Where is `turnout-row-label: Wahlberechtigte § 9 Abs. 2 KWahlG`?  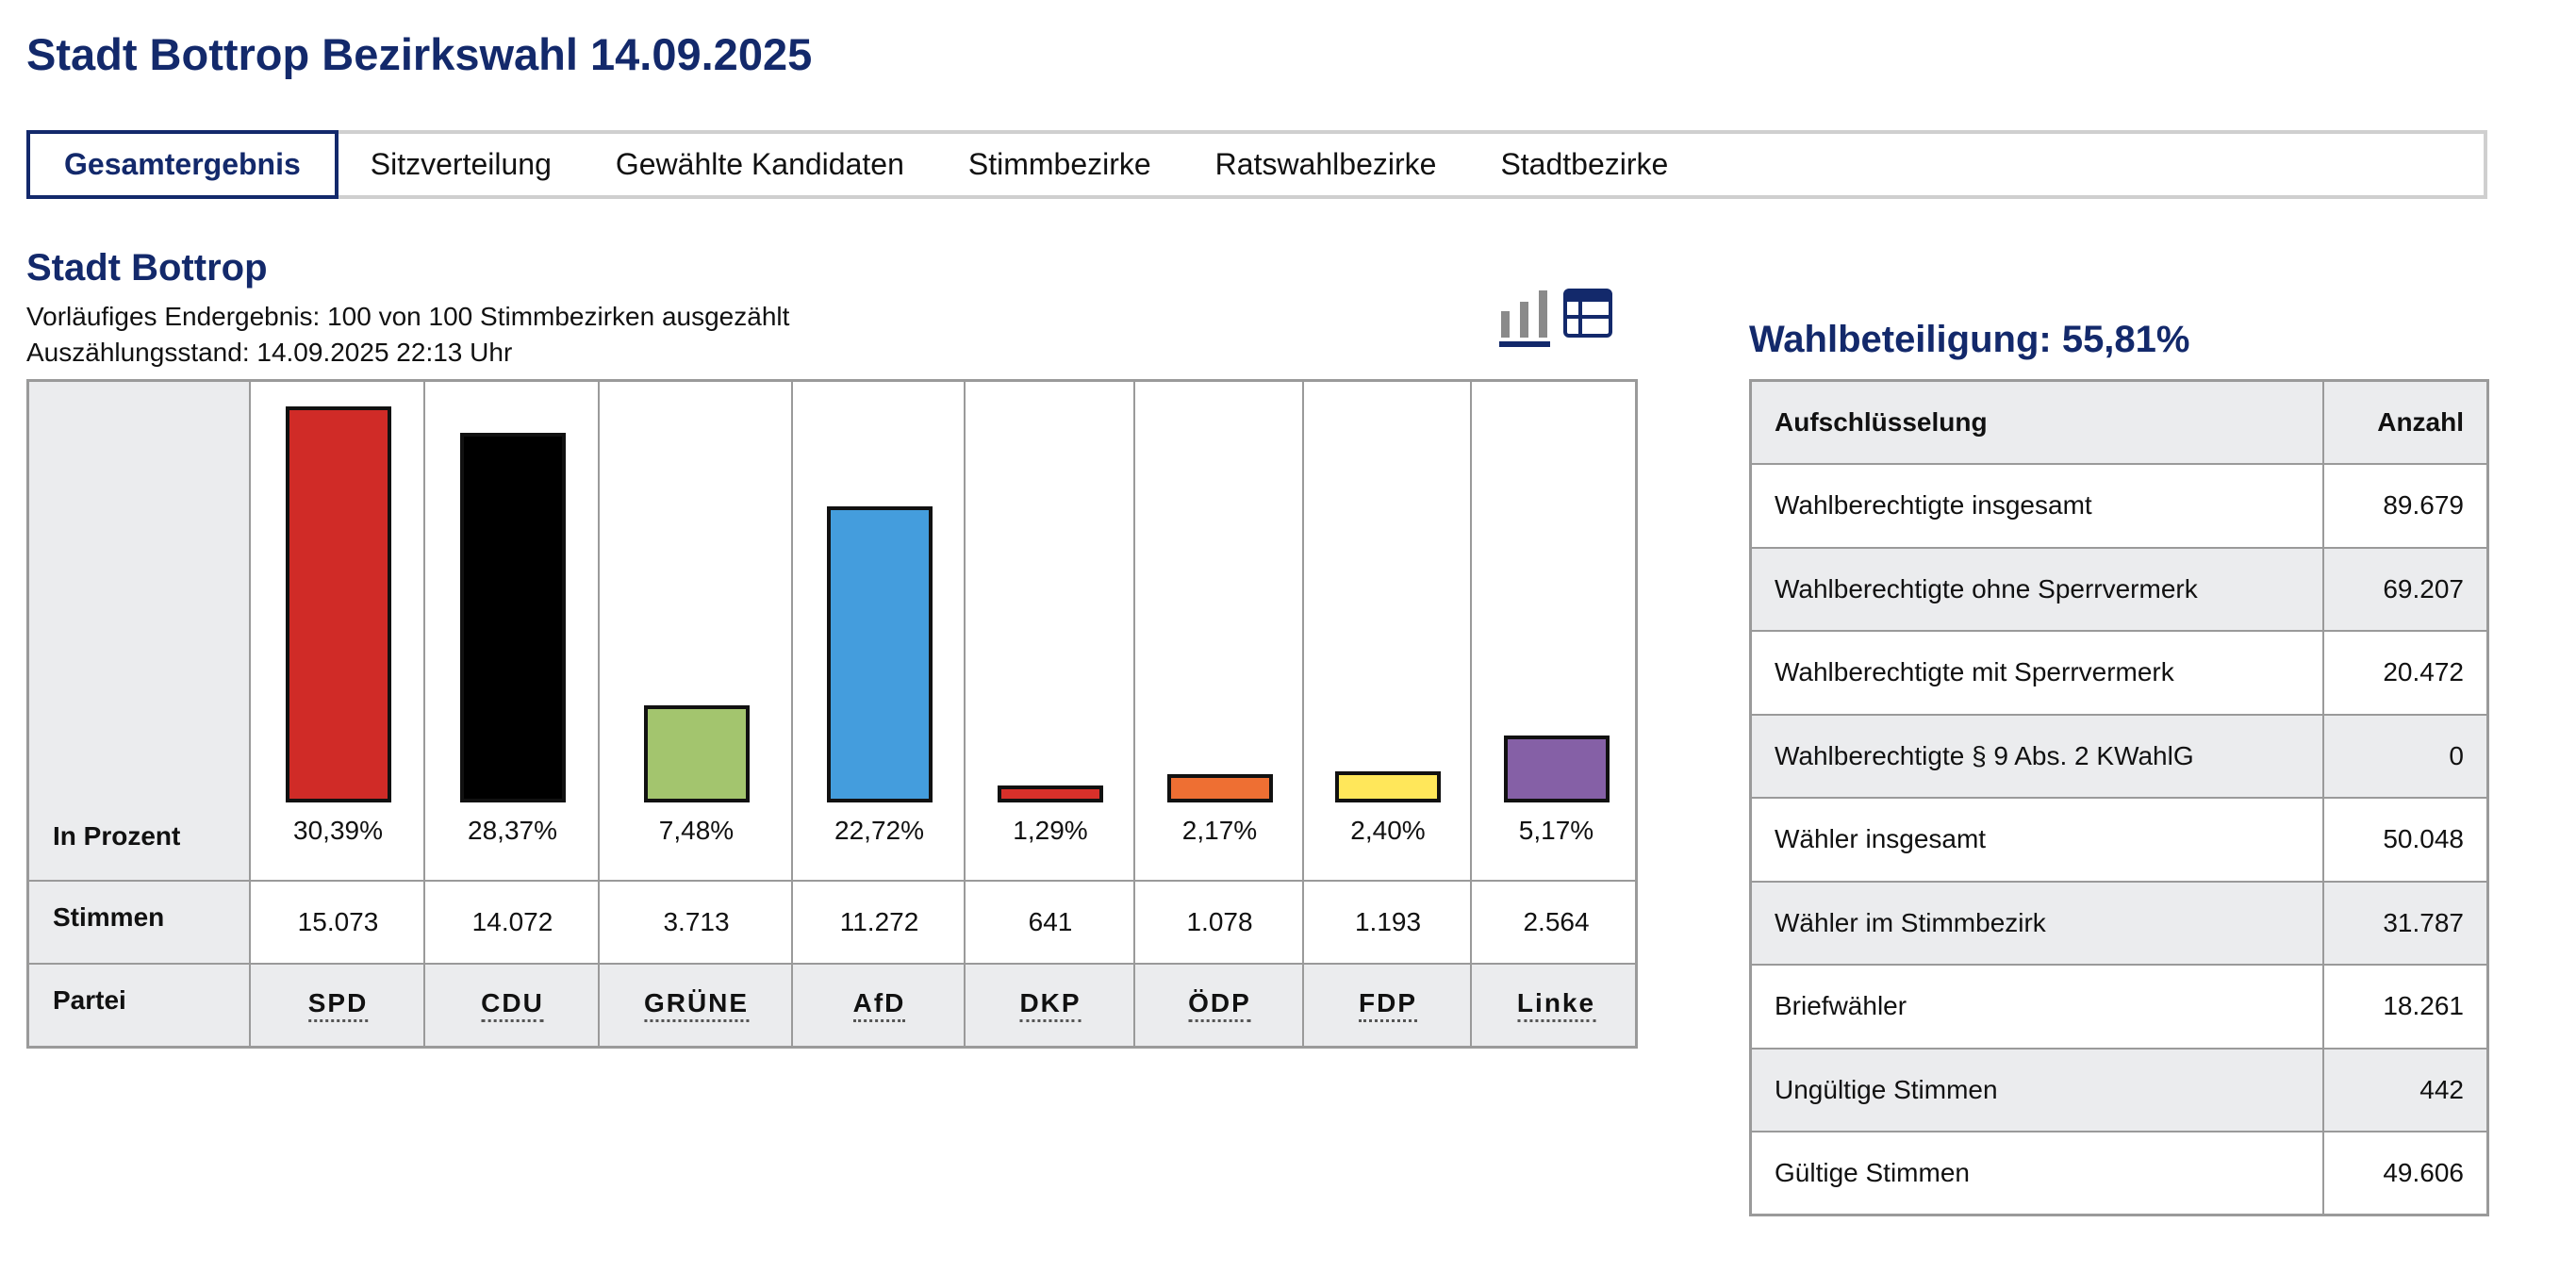 turnout-row-label: Wahlberechtigte § 9 Abs. 2 KWahlG is located at coordinates (2036, 756).